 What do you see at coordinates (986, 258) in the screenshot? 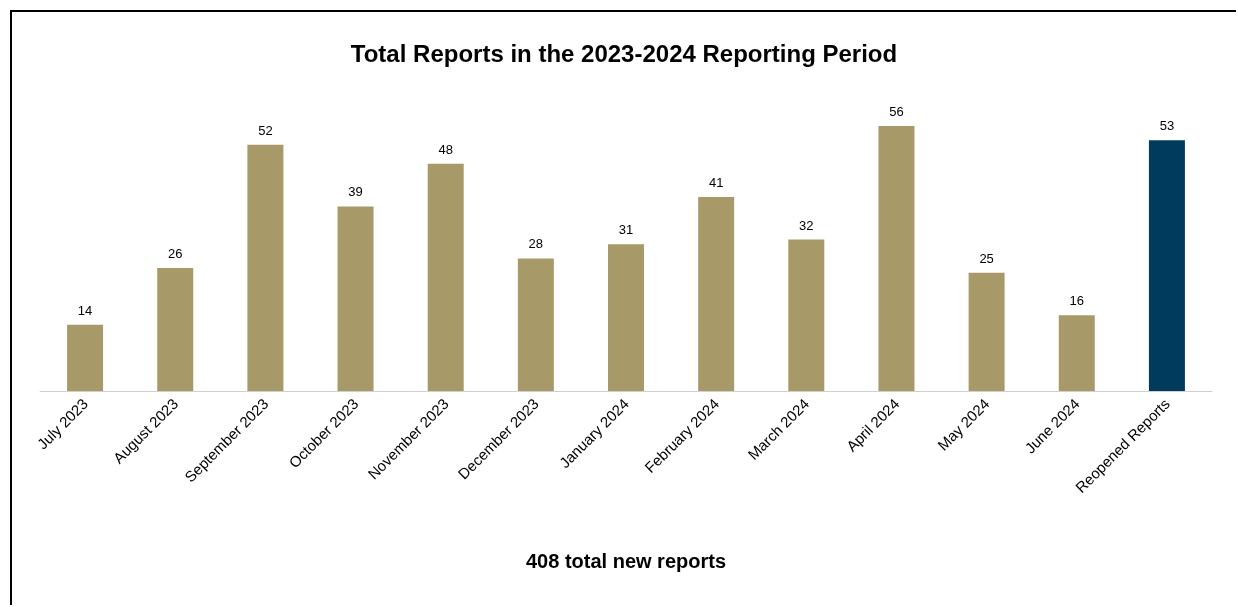
I see `data-label: 25` at bounding box center [986, 258].